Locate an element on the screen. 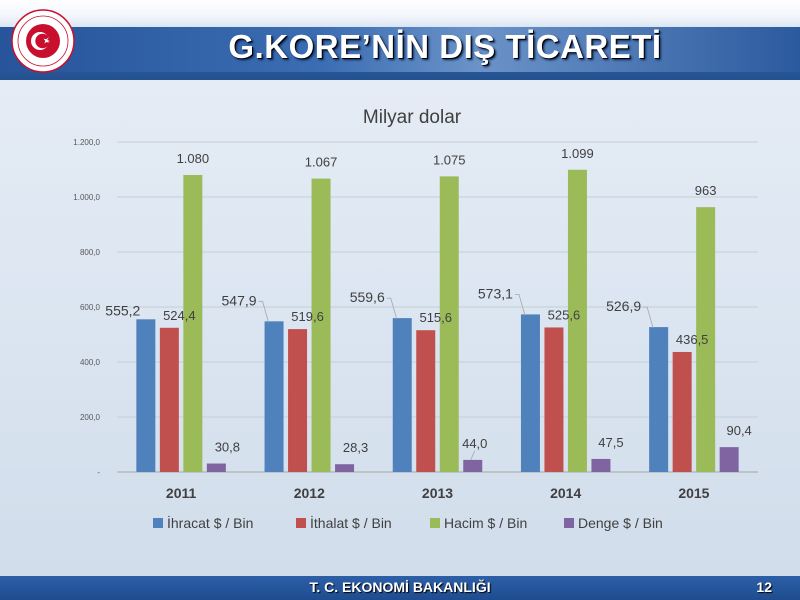 Image resolution: width=800 pixels, height=600 pixels. data-label-hacim: 1.067 is located at coordinates (321, 162).